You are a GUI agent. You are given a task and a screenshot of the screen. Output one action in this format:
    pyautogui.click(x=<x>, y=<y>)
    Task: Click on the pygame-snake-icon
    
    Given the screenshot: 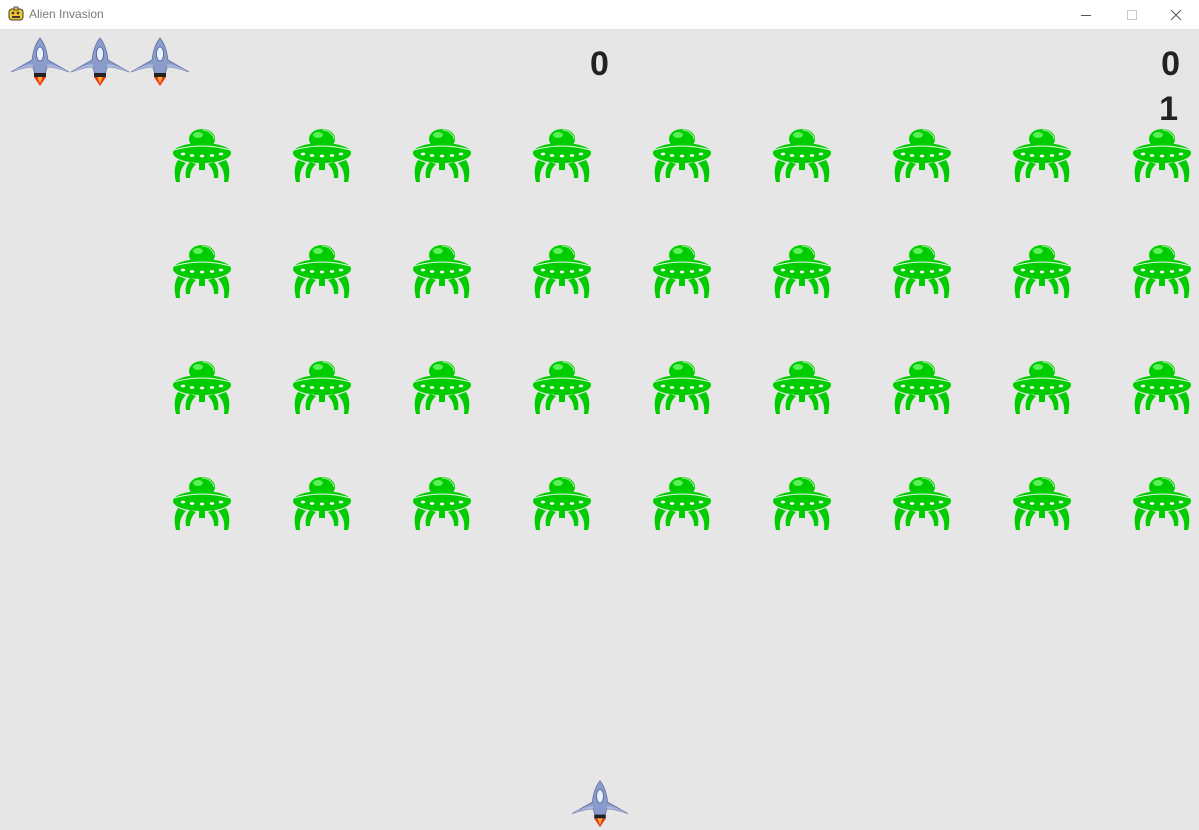 What is the action you would take?
    pyautogui.click(x=16, y=13)
    